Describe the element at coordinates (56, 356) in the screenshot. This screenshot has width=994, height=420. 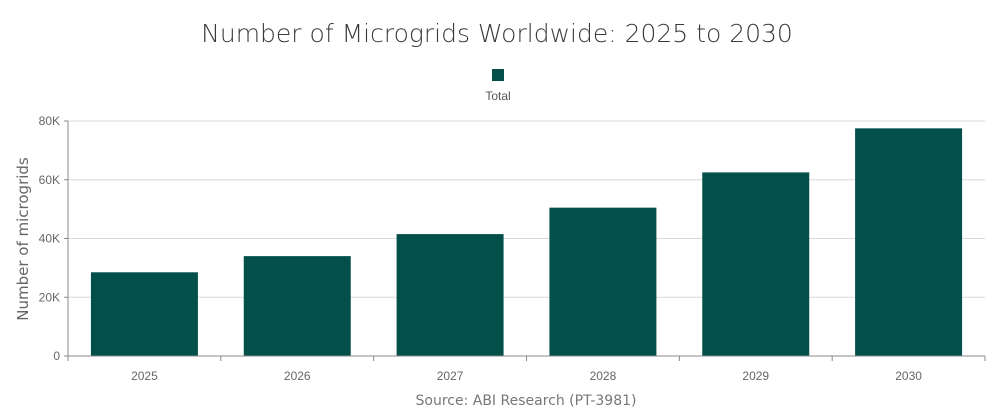
I see `y-tick-label: 0` at that location.